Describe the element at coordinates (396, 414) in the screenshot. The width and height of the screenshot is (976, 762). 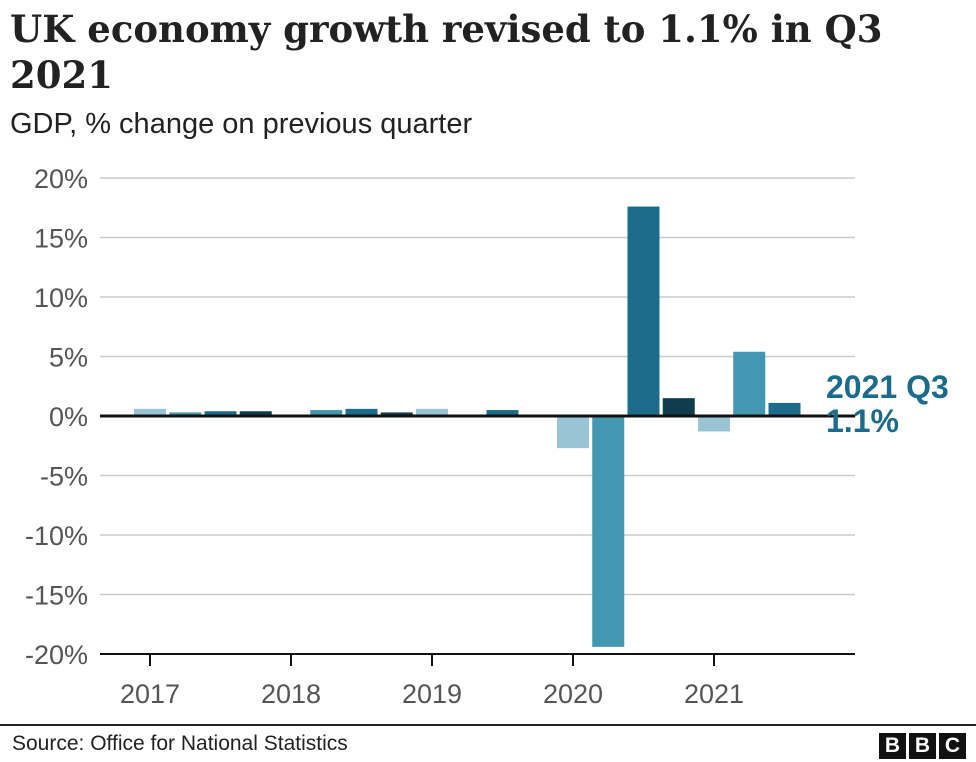
I see `bar-2018-q4` at that location.